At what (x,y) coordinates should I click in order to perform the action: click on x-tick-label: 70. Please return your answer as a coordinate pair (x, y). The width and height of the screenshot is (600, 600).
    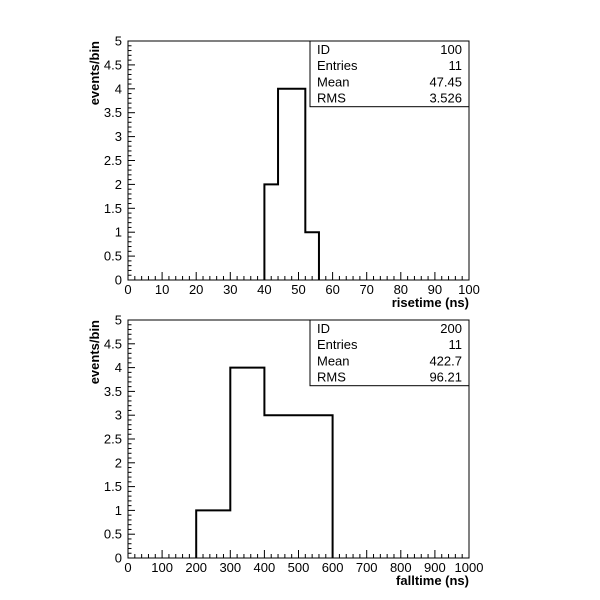
    Looking at the image, I should click on (366, 289).